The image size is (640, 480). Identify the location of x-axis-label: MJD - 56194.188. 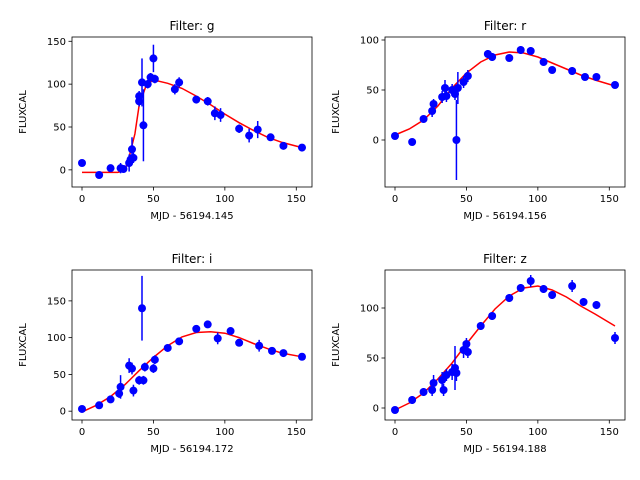
(504, 449).